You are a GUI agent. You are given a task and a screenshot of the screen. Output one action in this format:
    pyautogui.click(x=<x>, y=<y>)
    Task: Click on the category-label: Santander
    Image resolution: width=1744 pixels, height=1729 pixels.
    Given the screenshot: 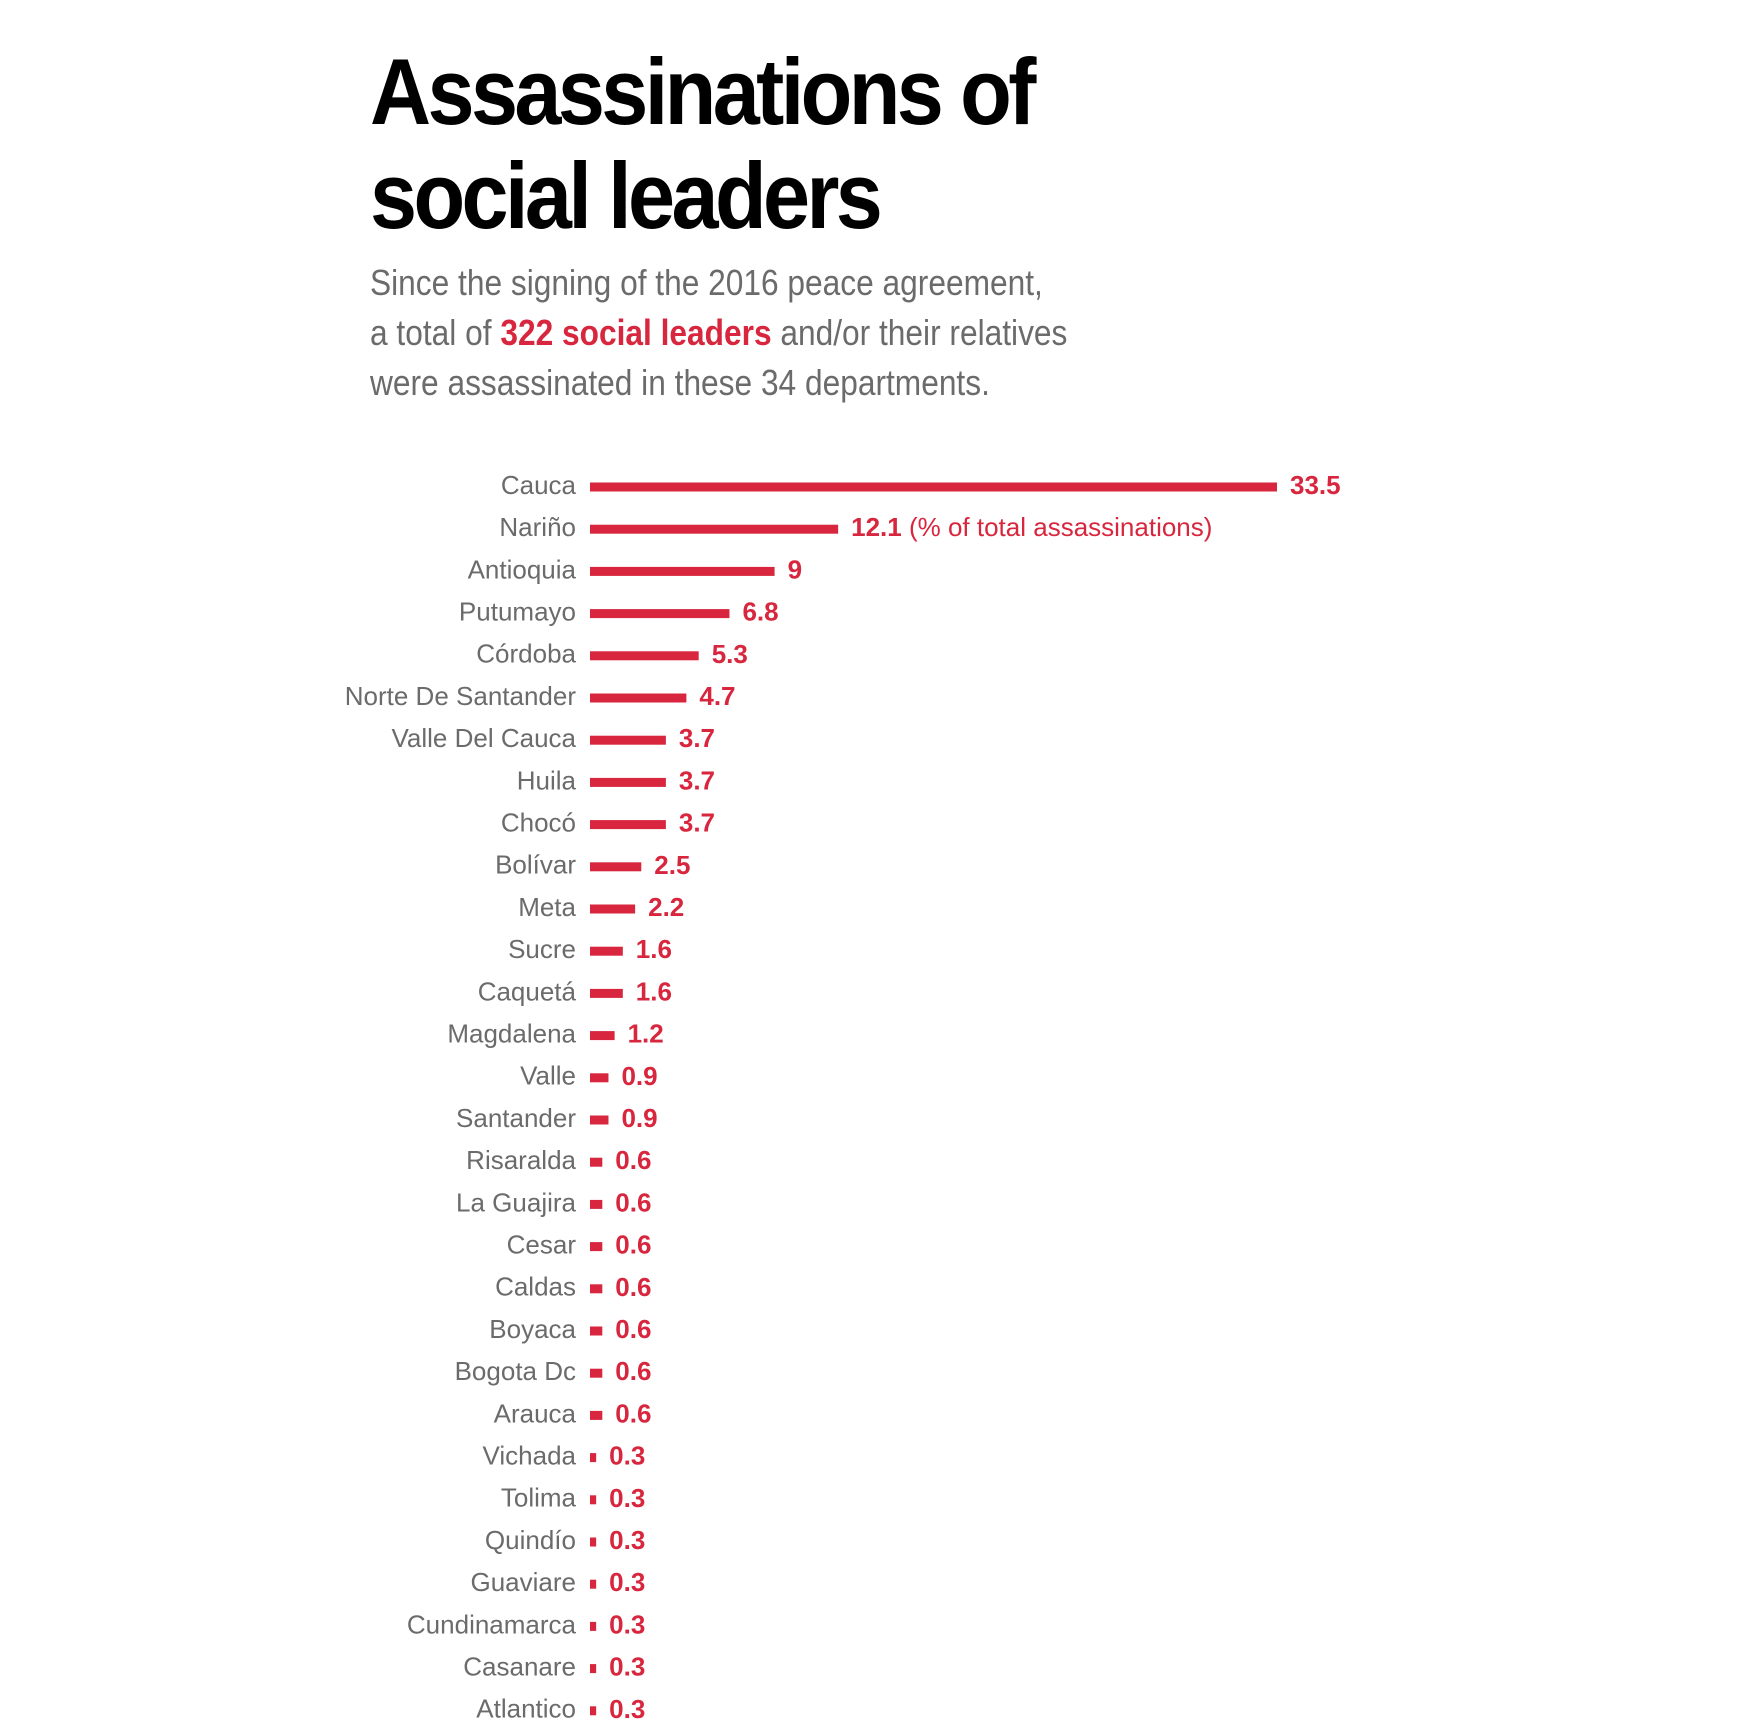 What is the action you would take?
    pyautogui.click(x=516, y=1118)
    